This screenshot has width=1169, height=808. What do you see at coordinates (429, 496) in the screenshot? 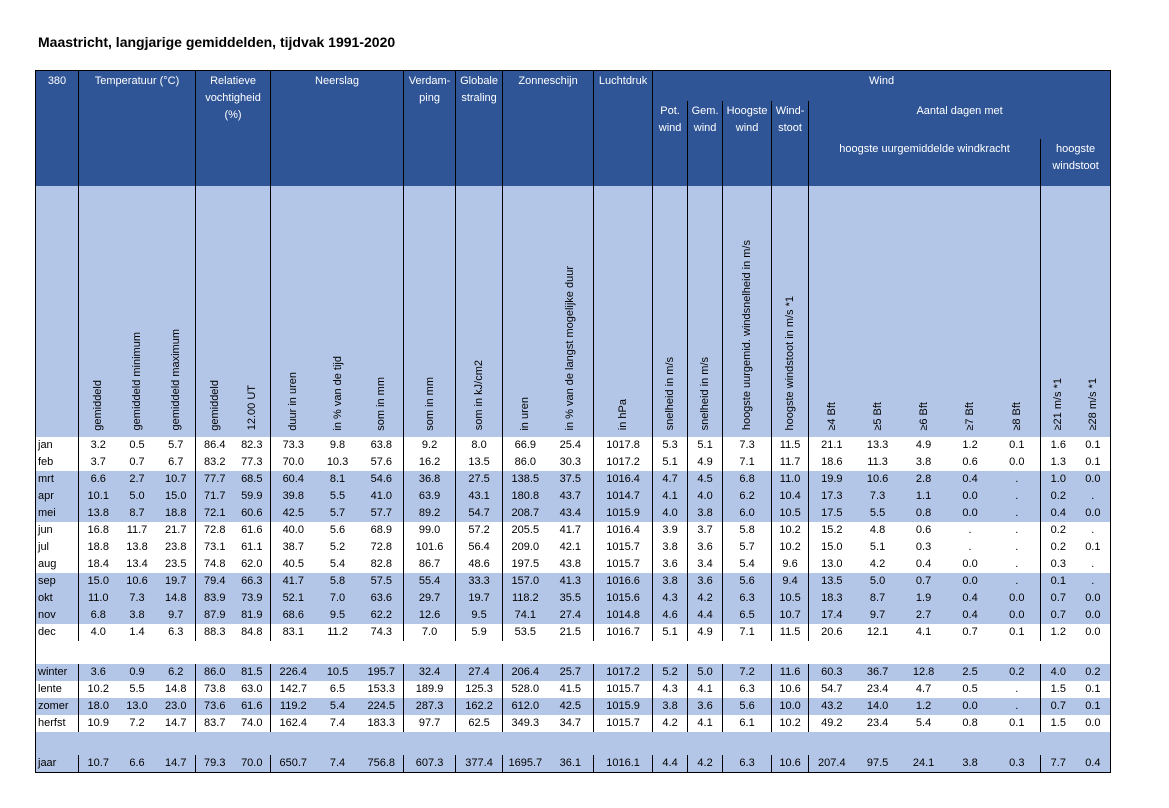
I see `value-cell: 63.9` at bounding box center [429, 496].